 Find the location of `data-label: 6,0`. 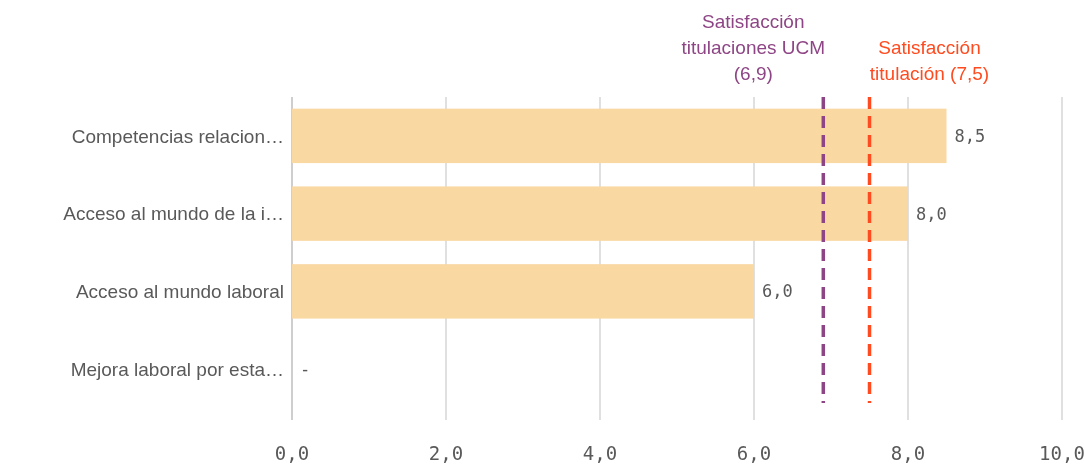

data-label: 6,0 is located at coordinates (777, 291).